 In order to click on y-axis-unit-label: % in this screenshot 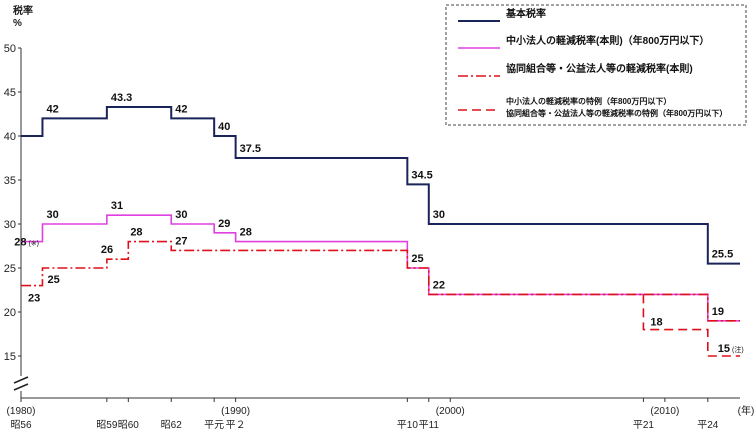, I will do `click(17, 23)`.